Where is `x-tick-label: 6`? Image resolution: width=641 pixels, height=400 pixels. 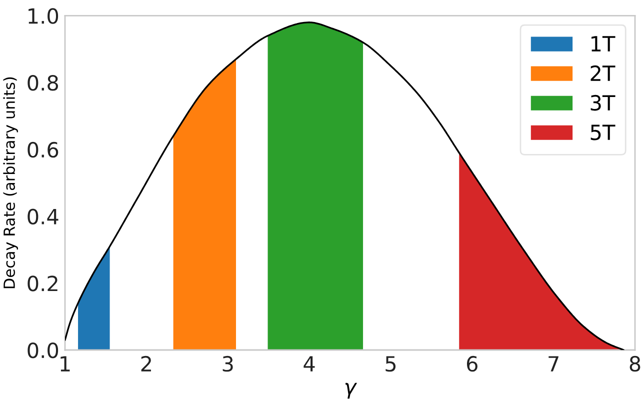 x-tick-label: 6 is located at coordinates (472, 364).